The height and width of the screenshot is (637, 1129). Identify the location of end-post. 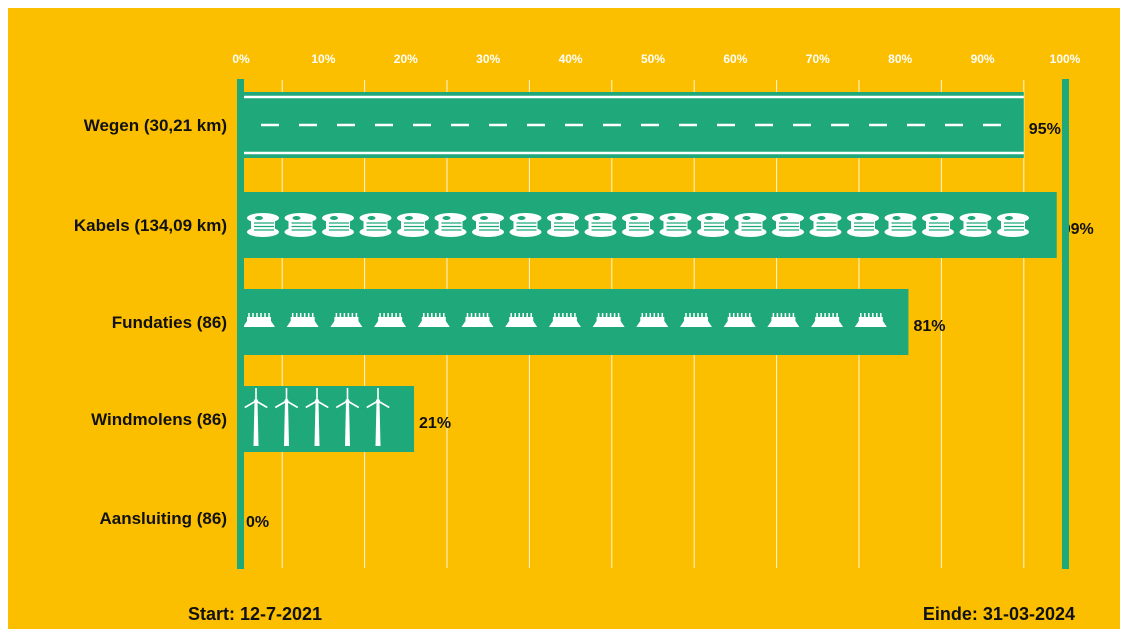
(1065, 324).